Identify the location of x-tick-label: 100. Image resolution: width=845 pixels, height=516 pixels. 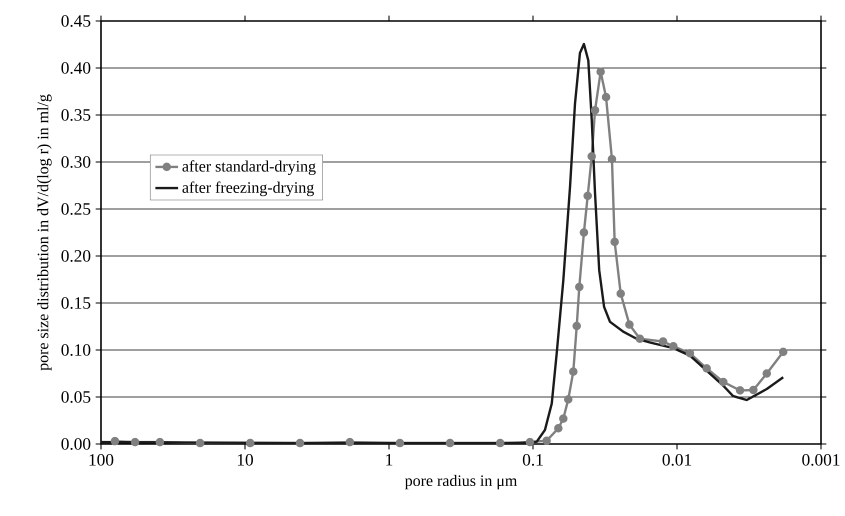
(102, 460).